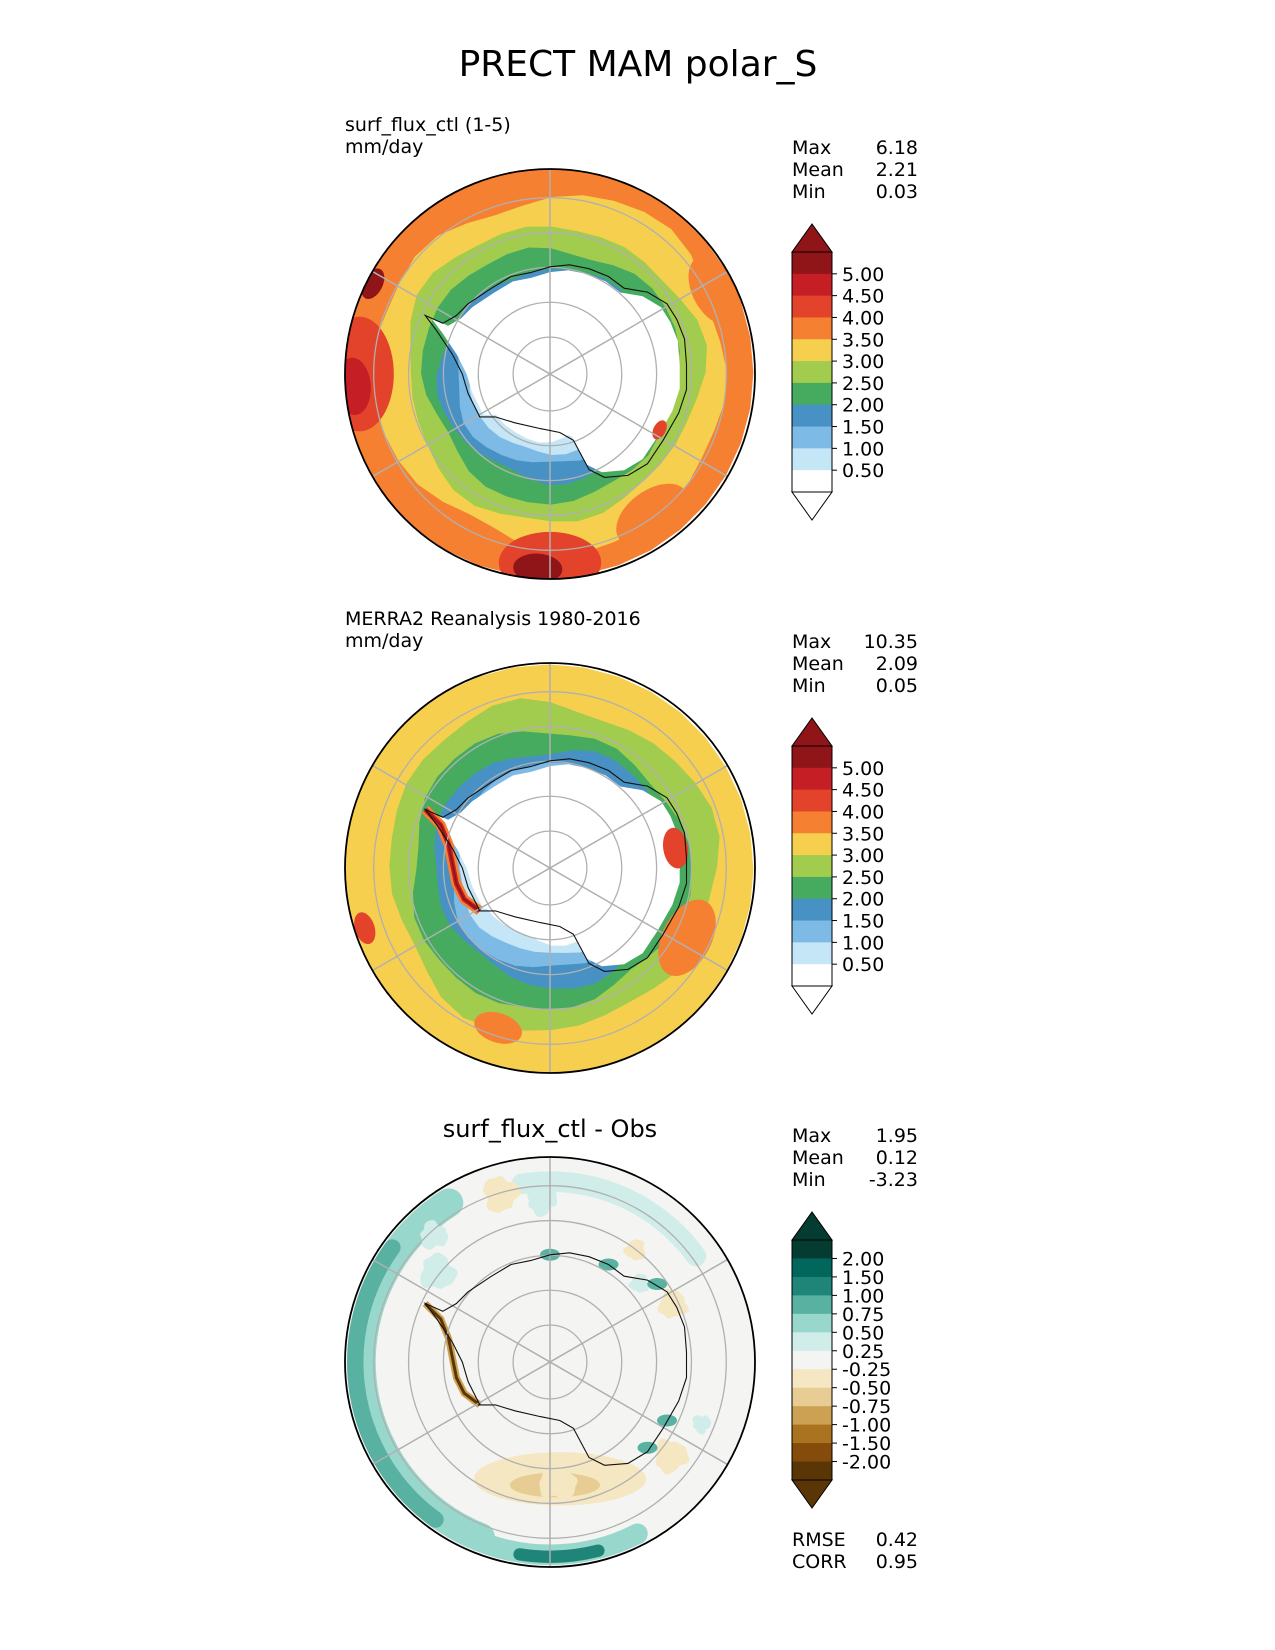  What do you see at coordinates (897, 1158) in the screenshot?
I see `stat-value: 0.12` at bounding box center [897, 1158].